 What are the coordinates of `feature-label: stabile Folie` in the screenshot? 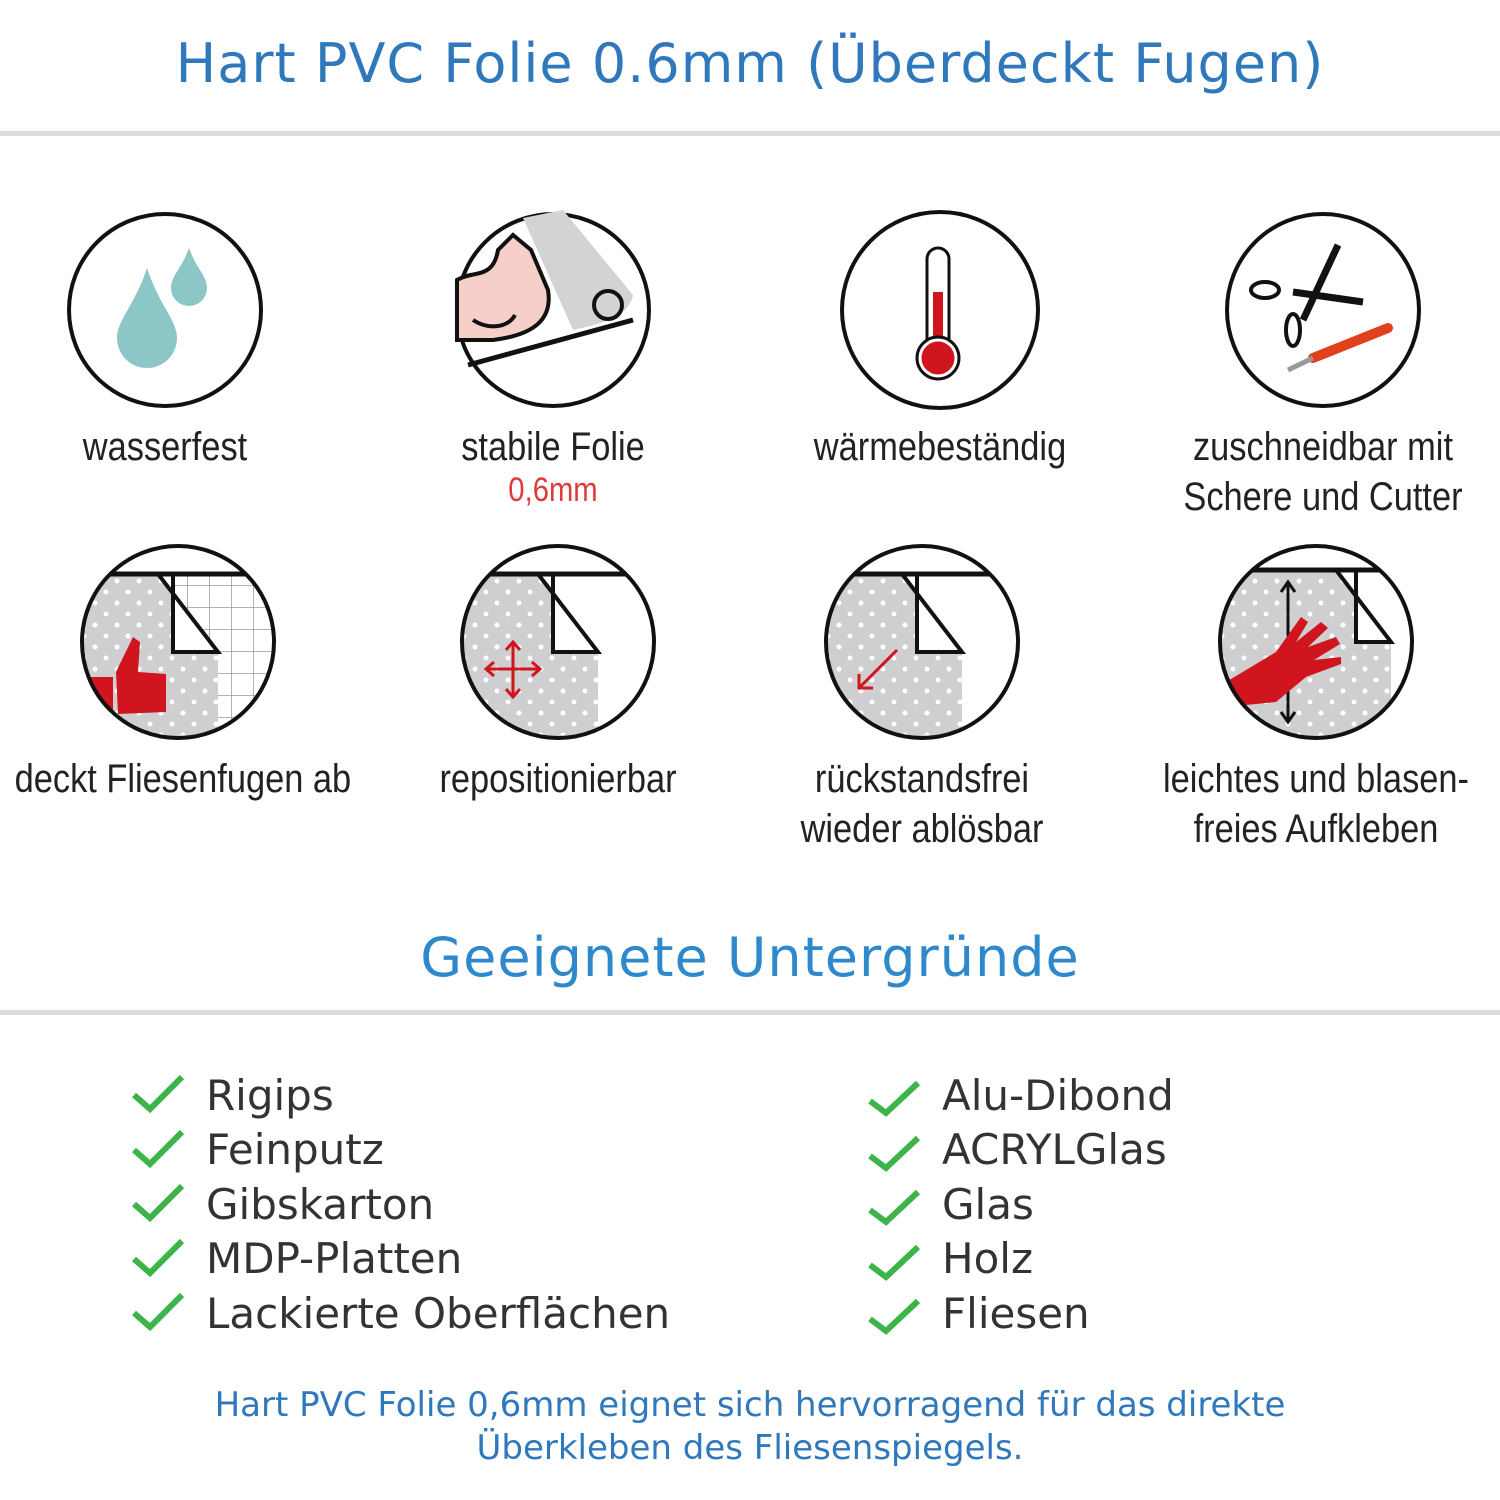 It's located at (553, 447).